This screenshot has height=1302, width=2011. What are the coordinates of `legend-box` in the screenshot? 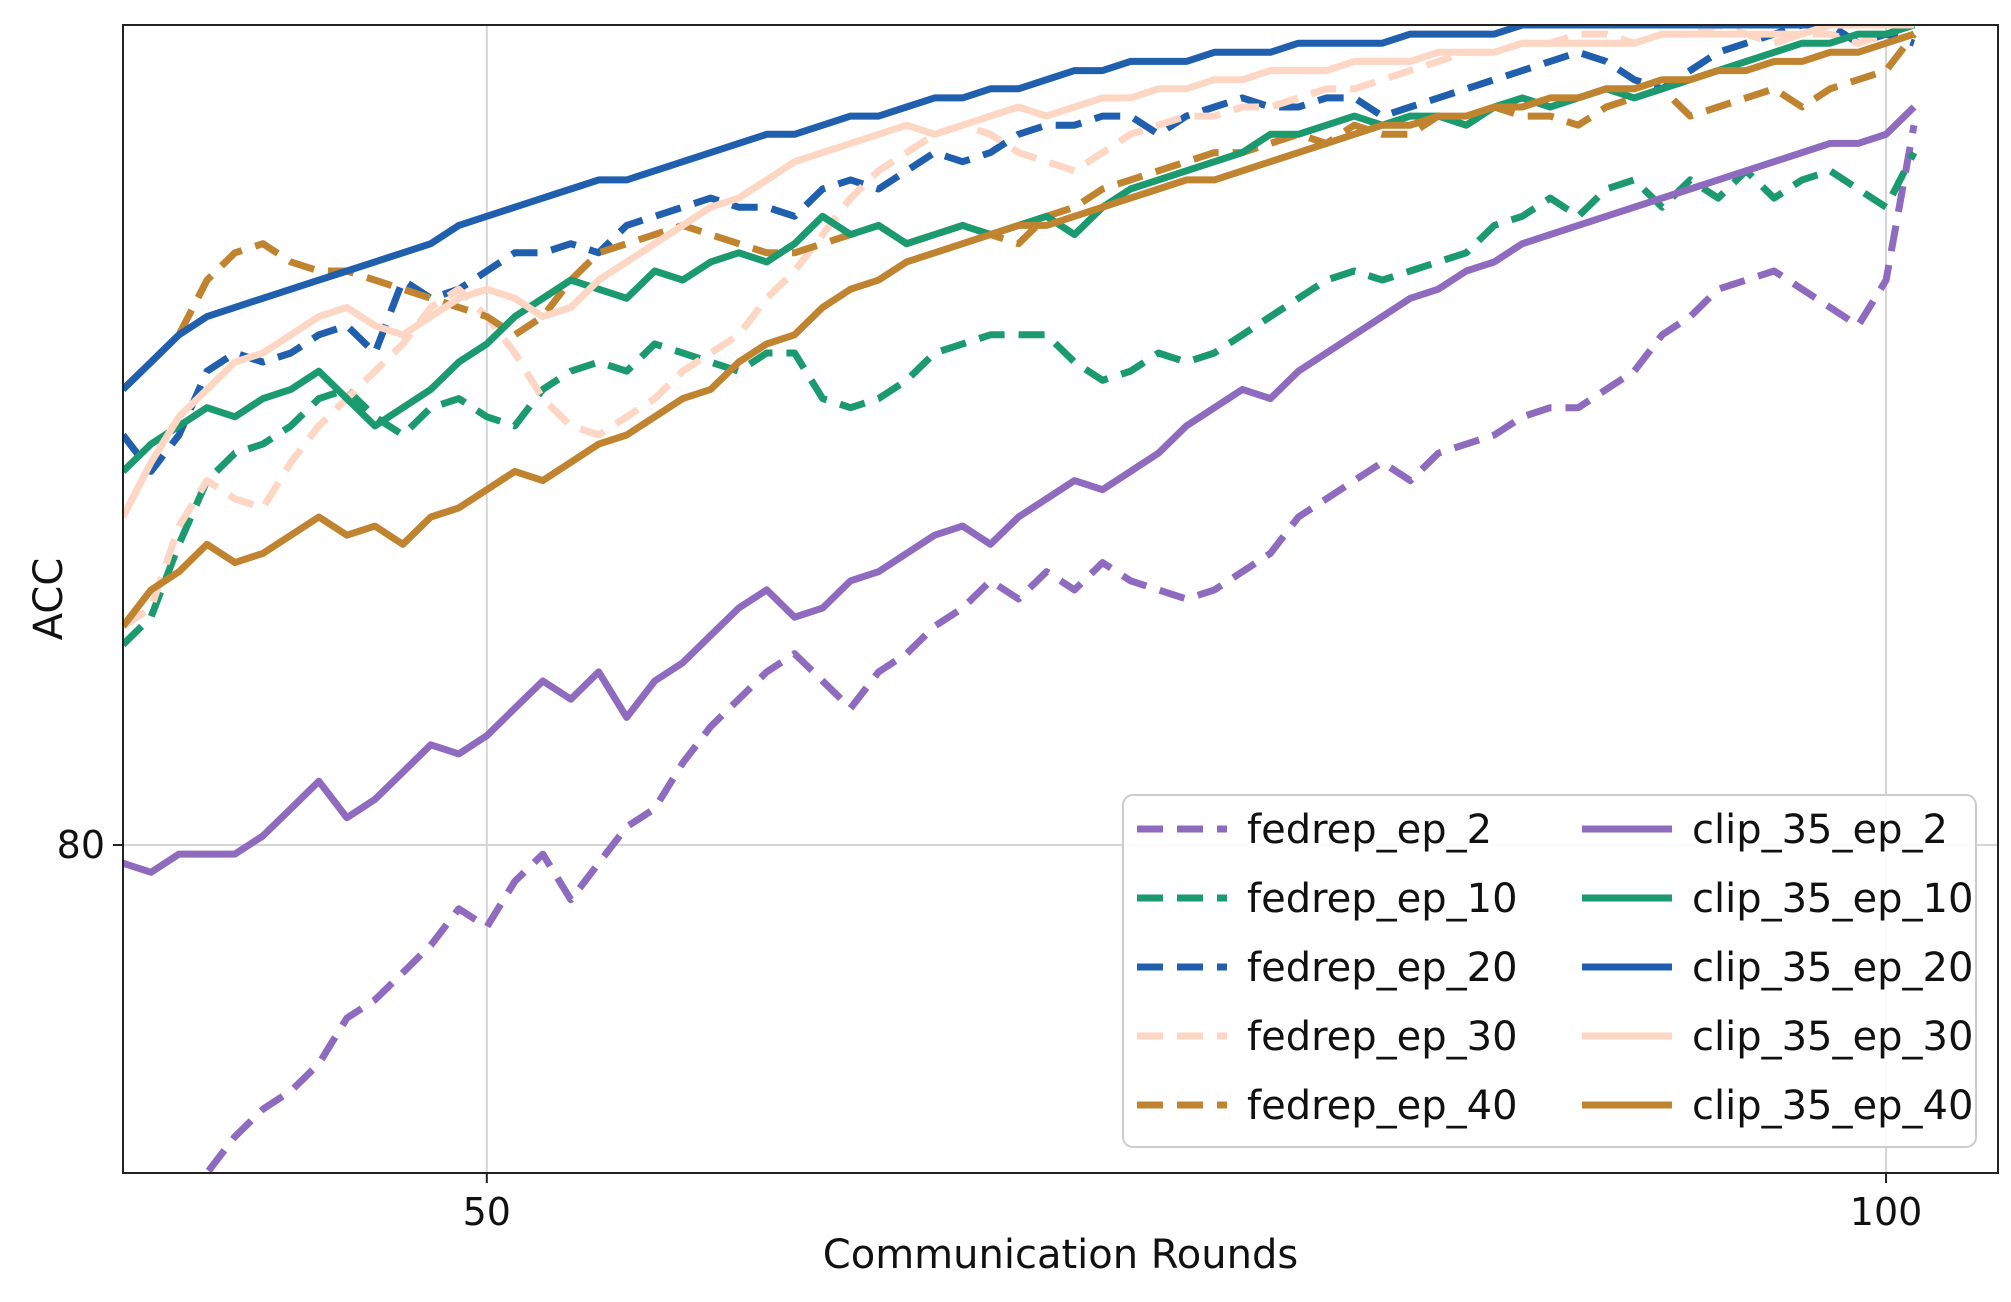 It's located at (1549, 971).